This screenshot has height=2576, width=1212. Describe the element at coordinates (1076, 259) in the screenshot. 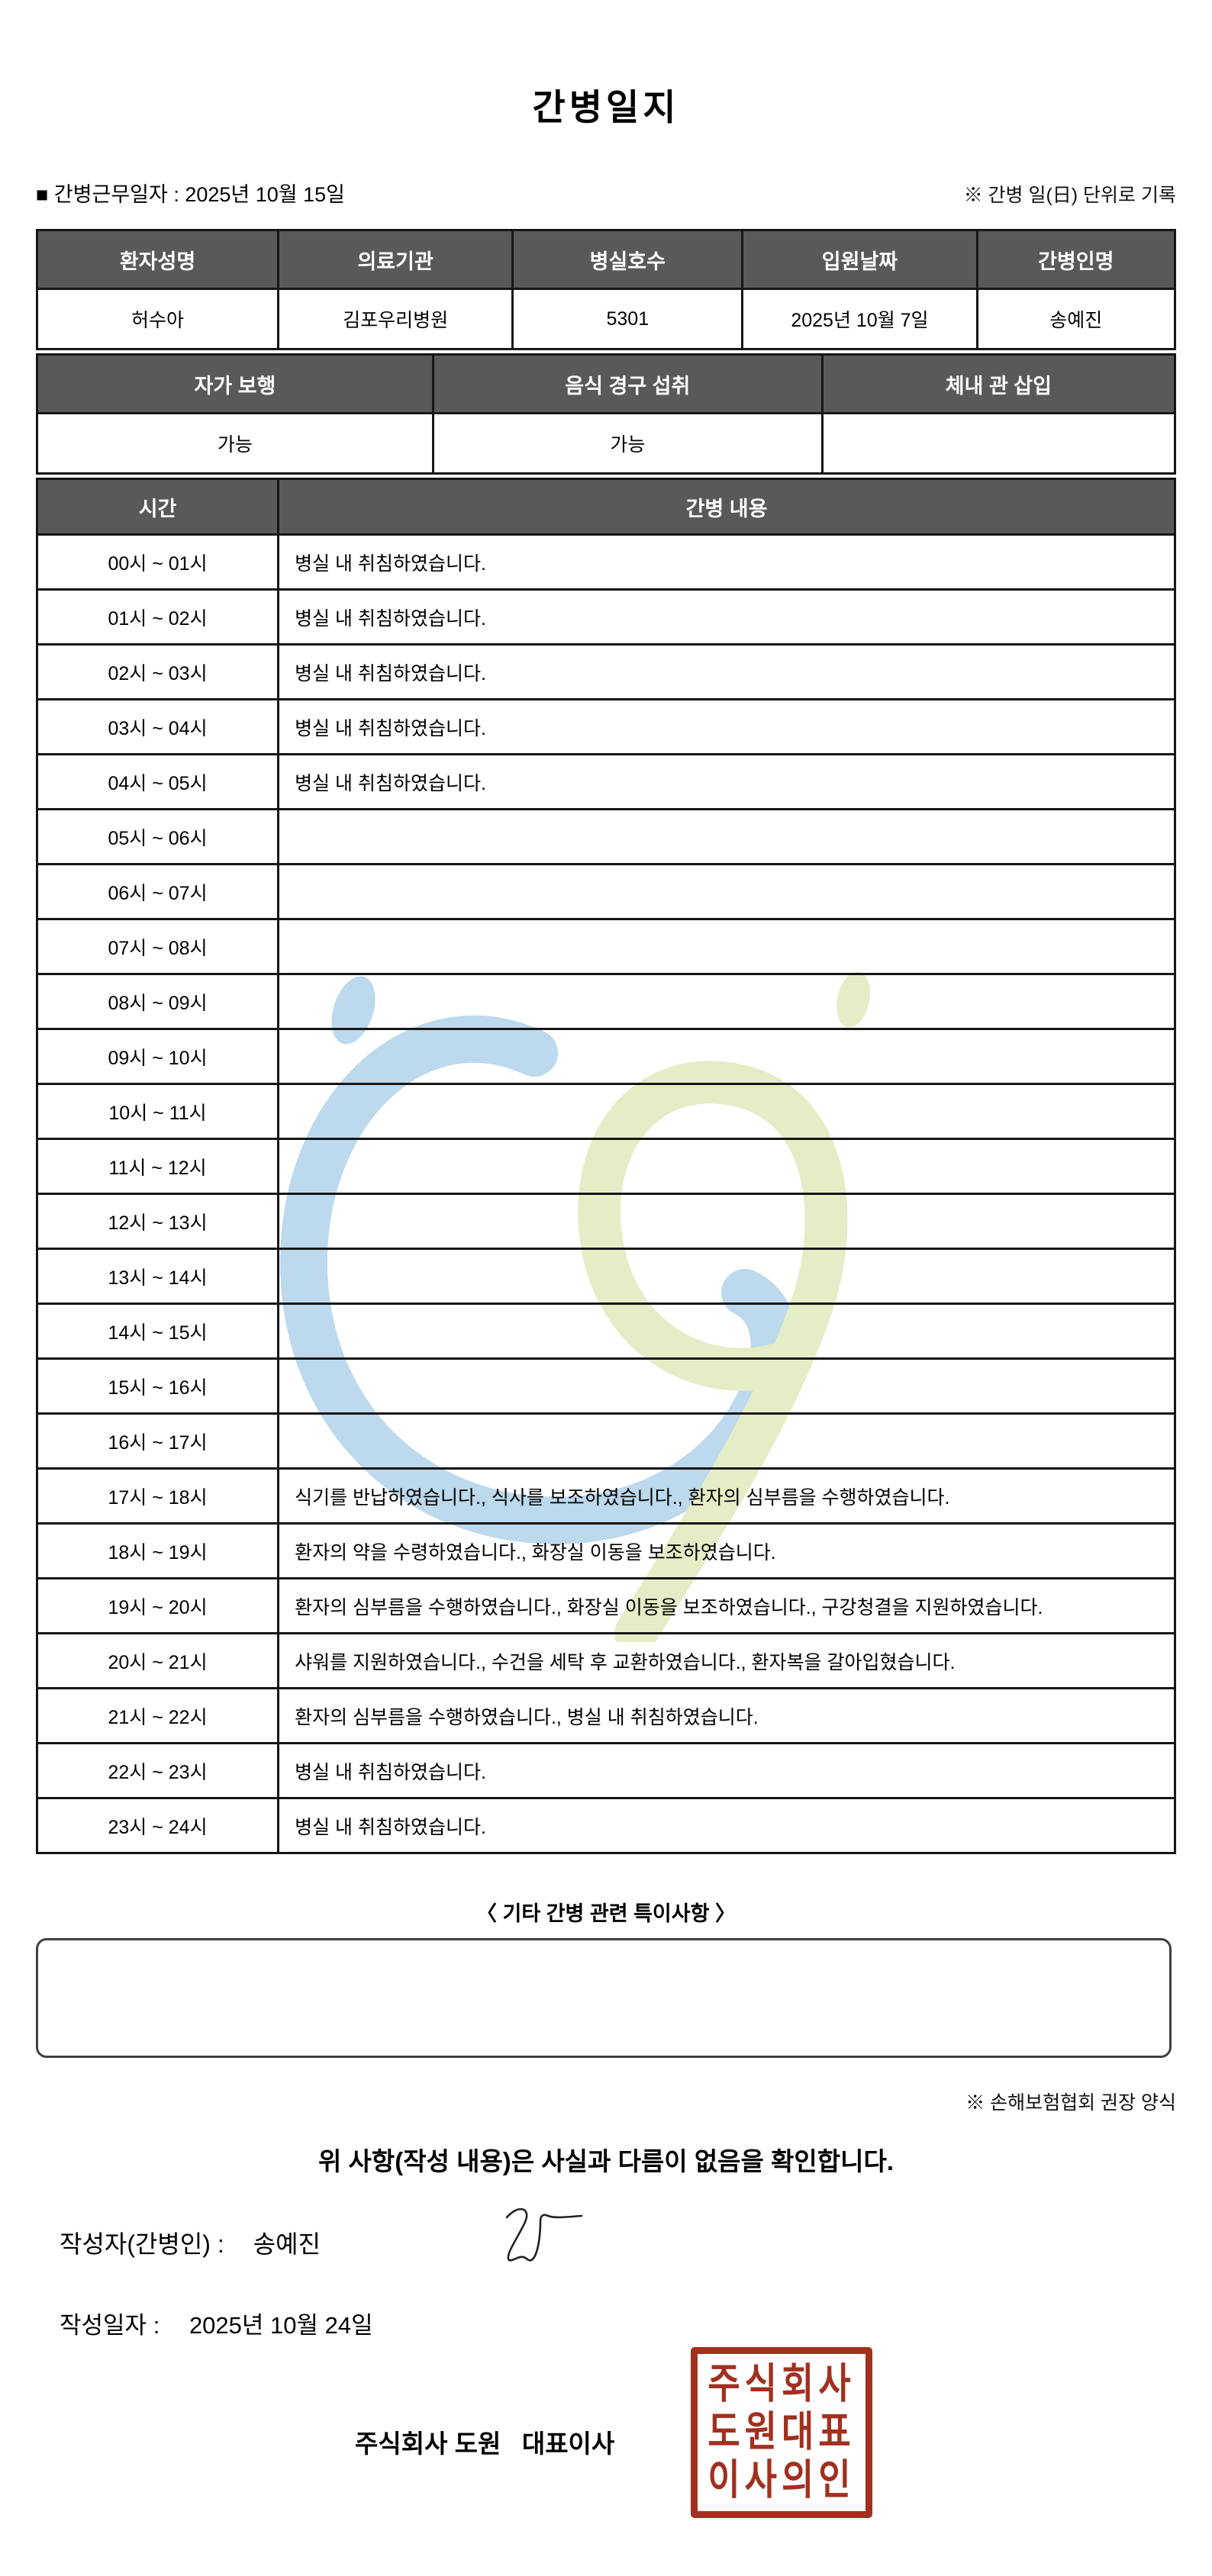

I see `patient-info-header-4: 간병인명` at that location.